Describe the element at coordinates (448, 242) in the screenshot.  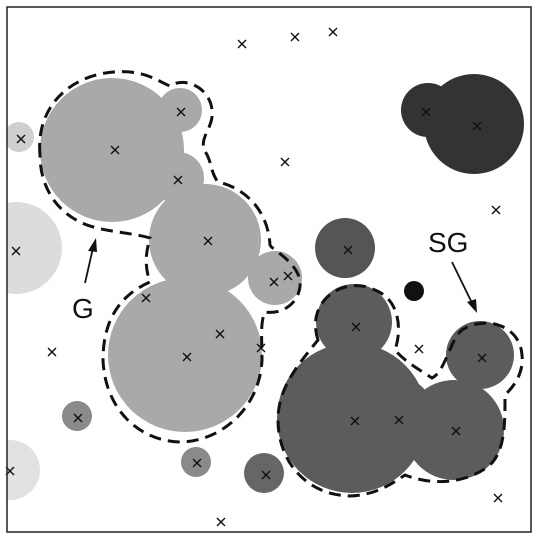
I see `label-sg: SG` at that location.